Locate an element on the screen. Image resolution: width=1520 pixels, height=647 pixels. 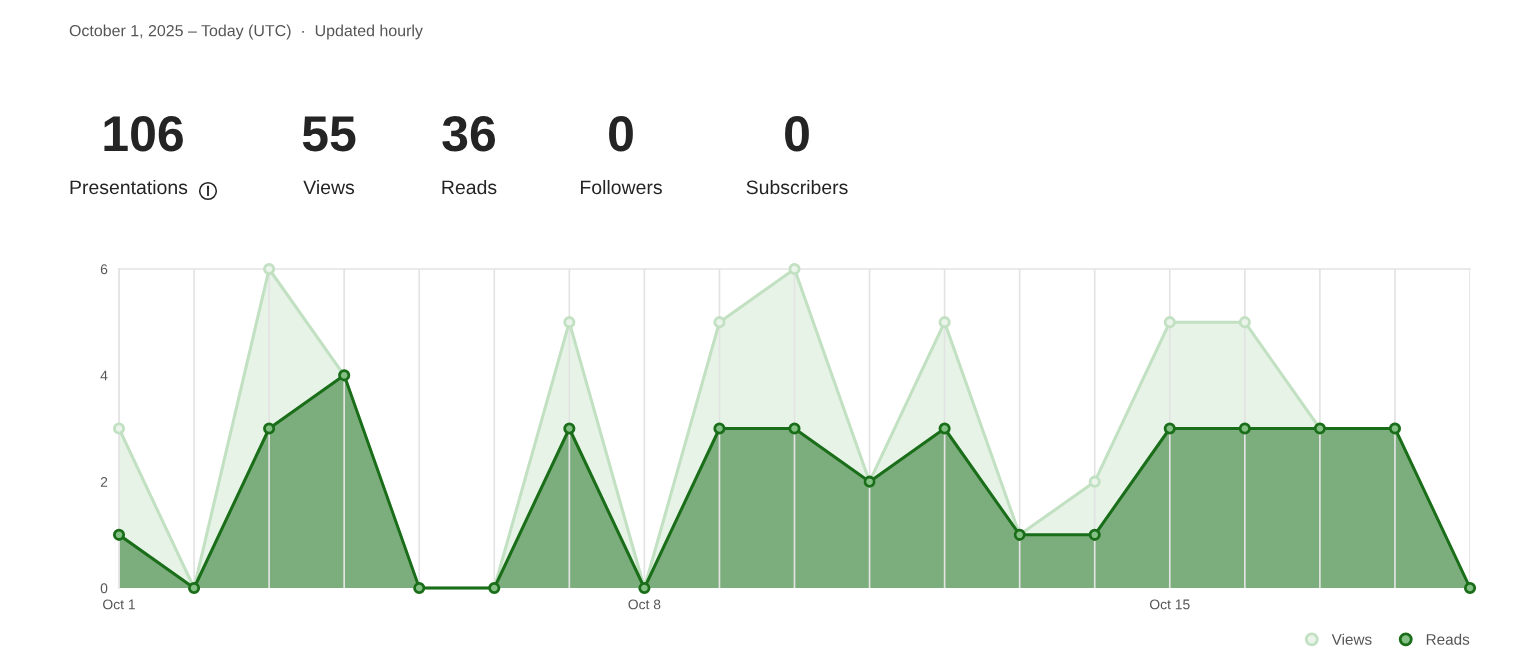
text: Reads is located at coordinates (469, 187).